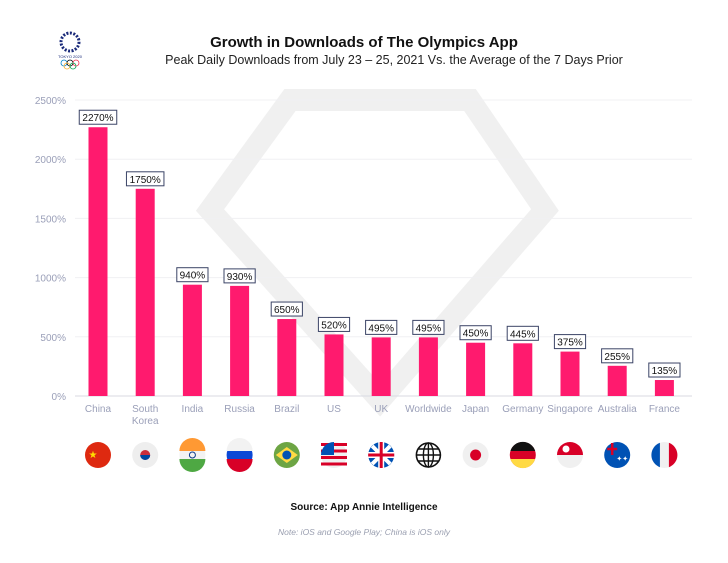 The image size is (728, 563). What do you see at coordinates (617, 409) in the screenshot?
I see `x-tick-label: Australia` at bounding box center [617, 409].